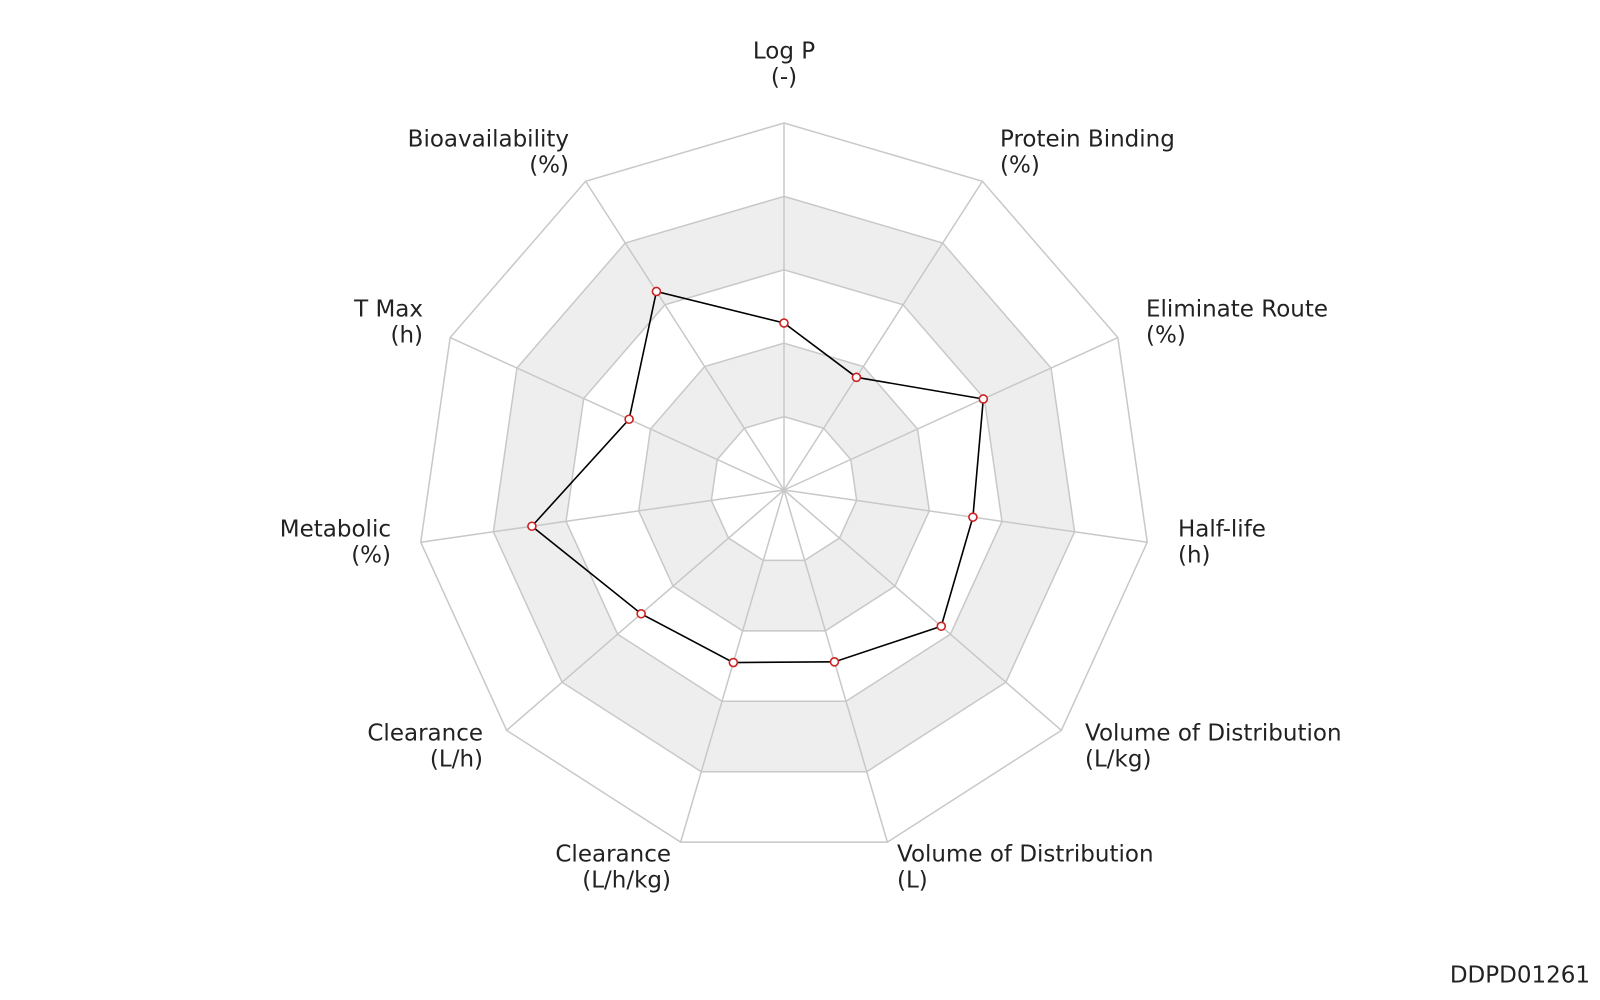 Image resolution: width=1600 pixels, height=1000 pixels. What do you see at coordinates (912, 881) in the screenshot?
I see `axis-unit: (L)` at bounding box center [912, 881].